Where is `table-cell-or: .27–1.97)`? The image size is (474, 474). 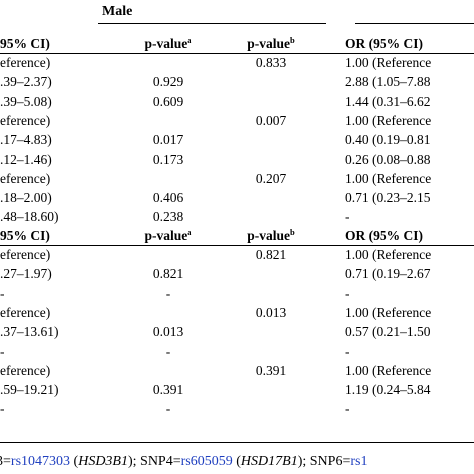 table-cell-or: .27–1.97) is located at coordinates (26, 274).